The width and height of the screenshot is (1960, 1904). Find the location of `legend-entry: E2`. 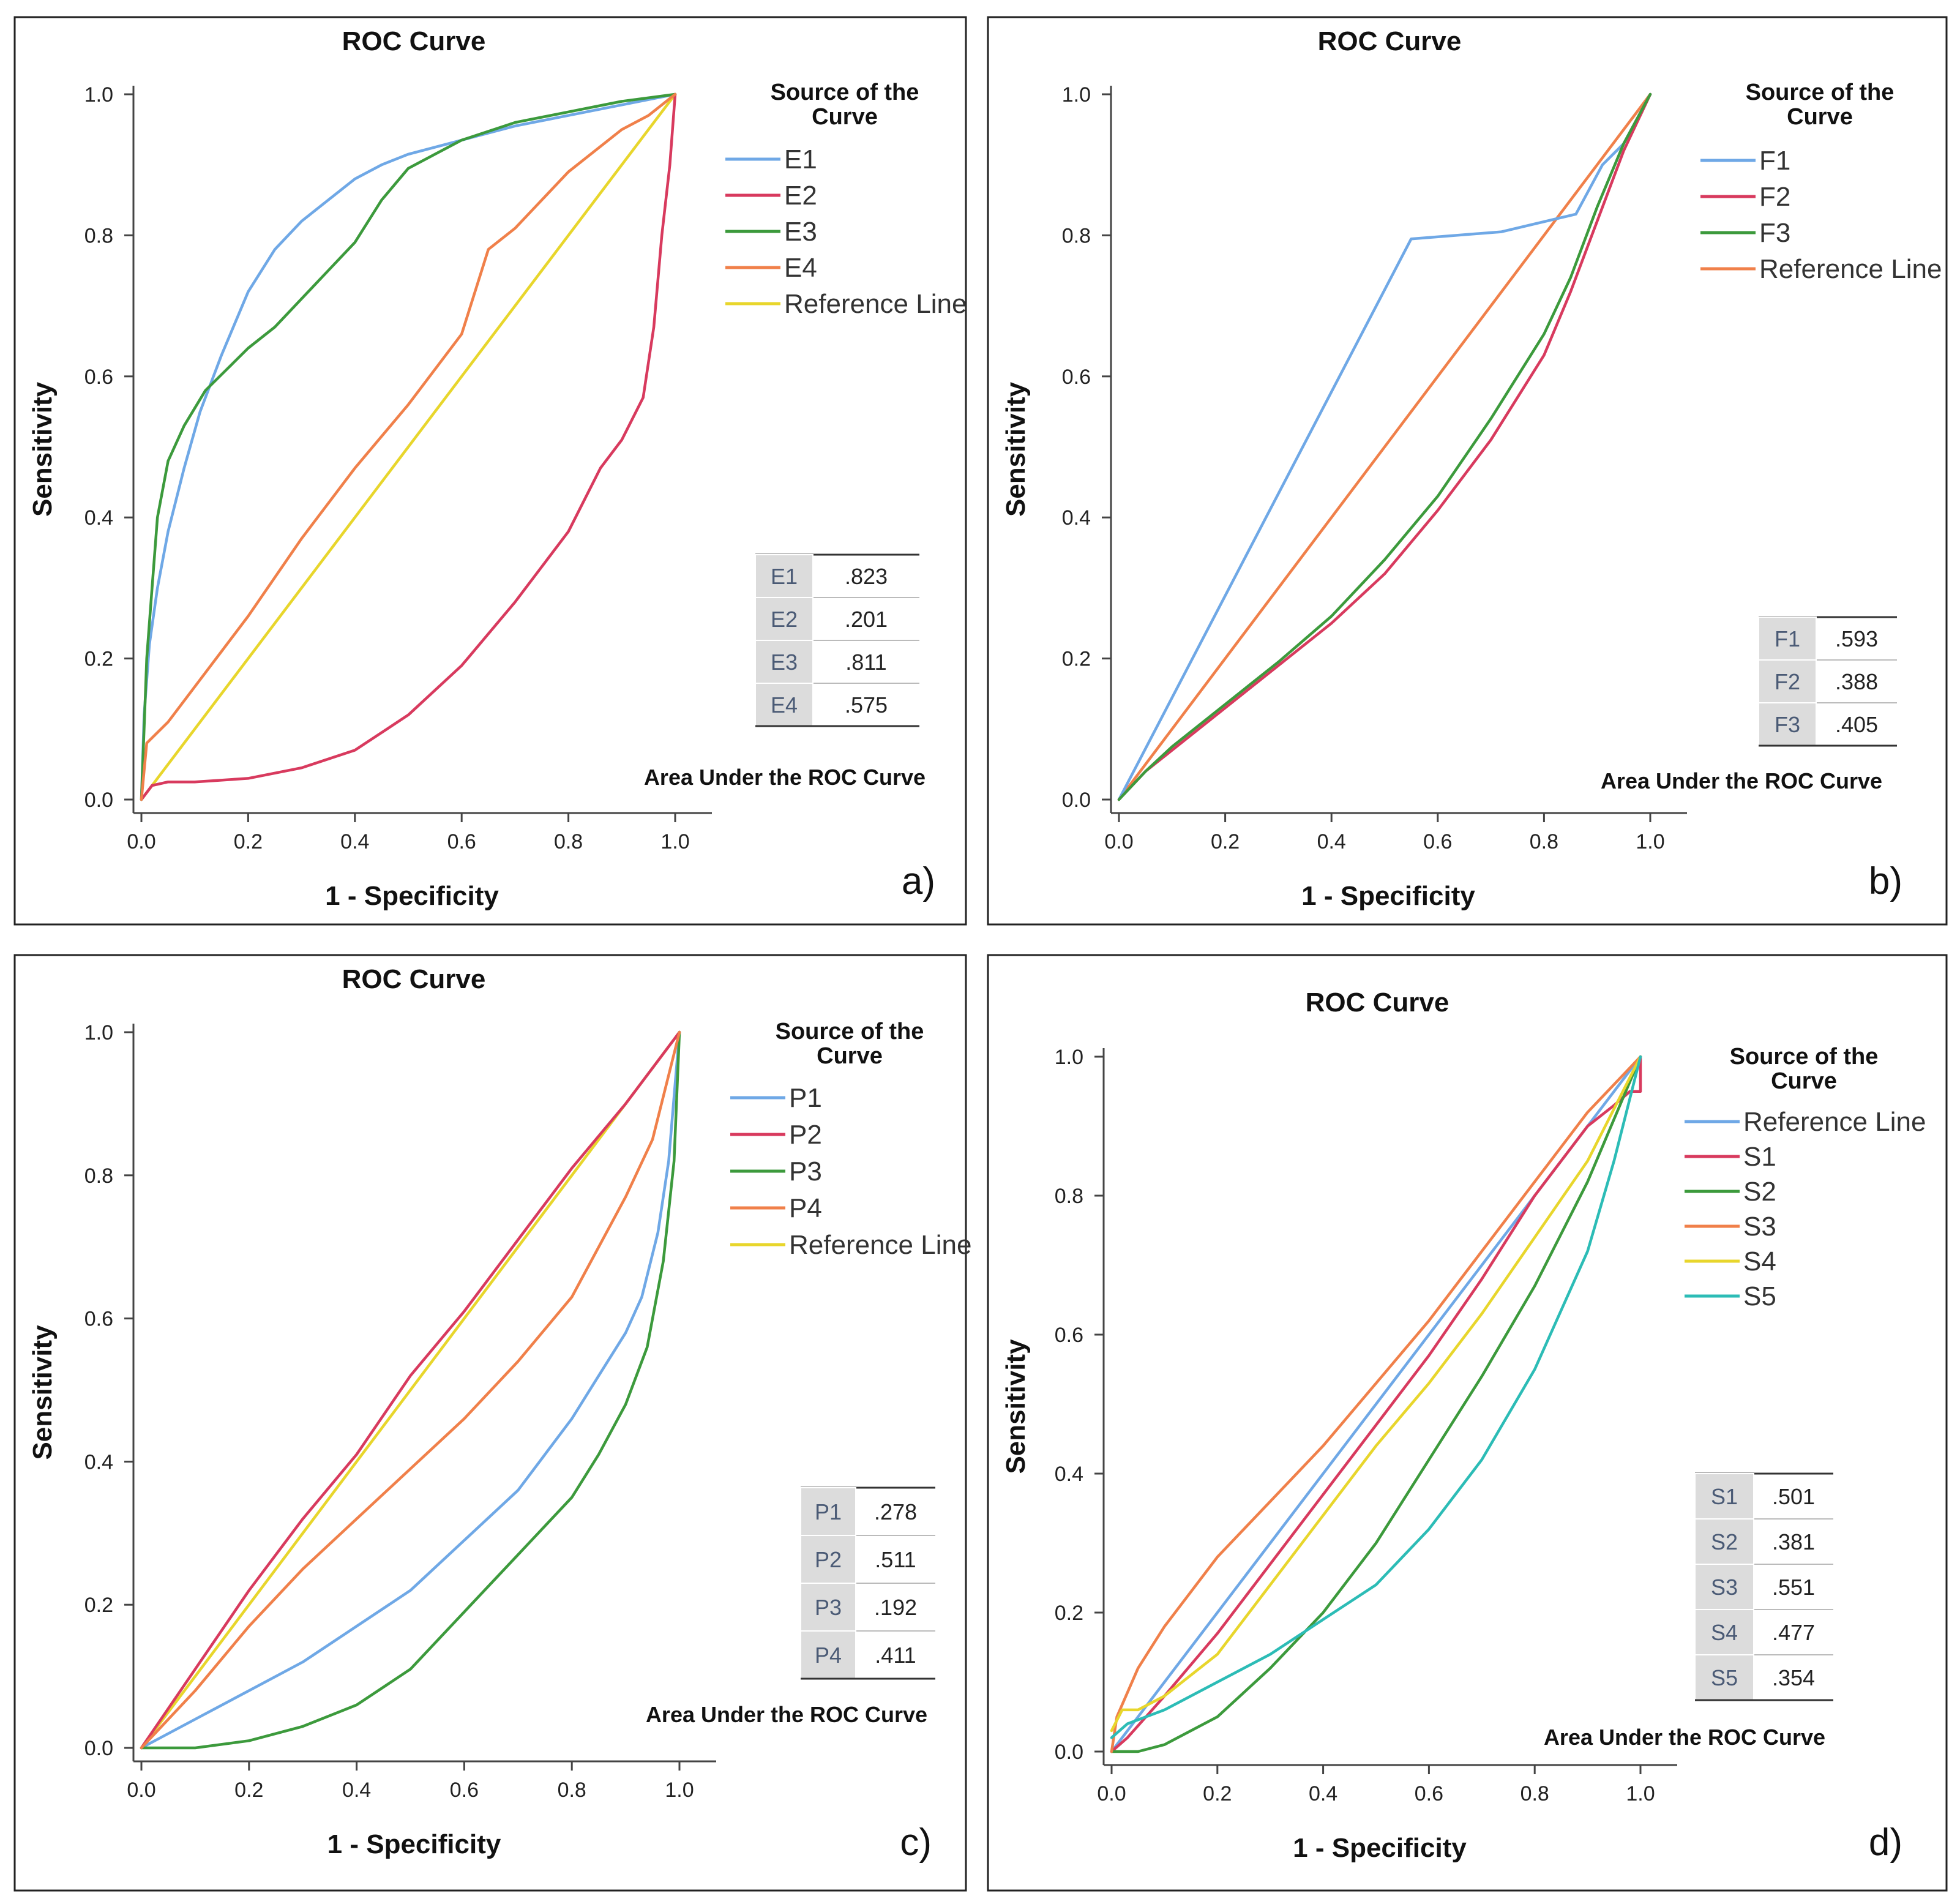

legend-entry: E2 is located at coordinates (800, 196).